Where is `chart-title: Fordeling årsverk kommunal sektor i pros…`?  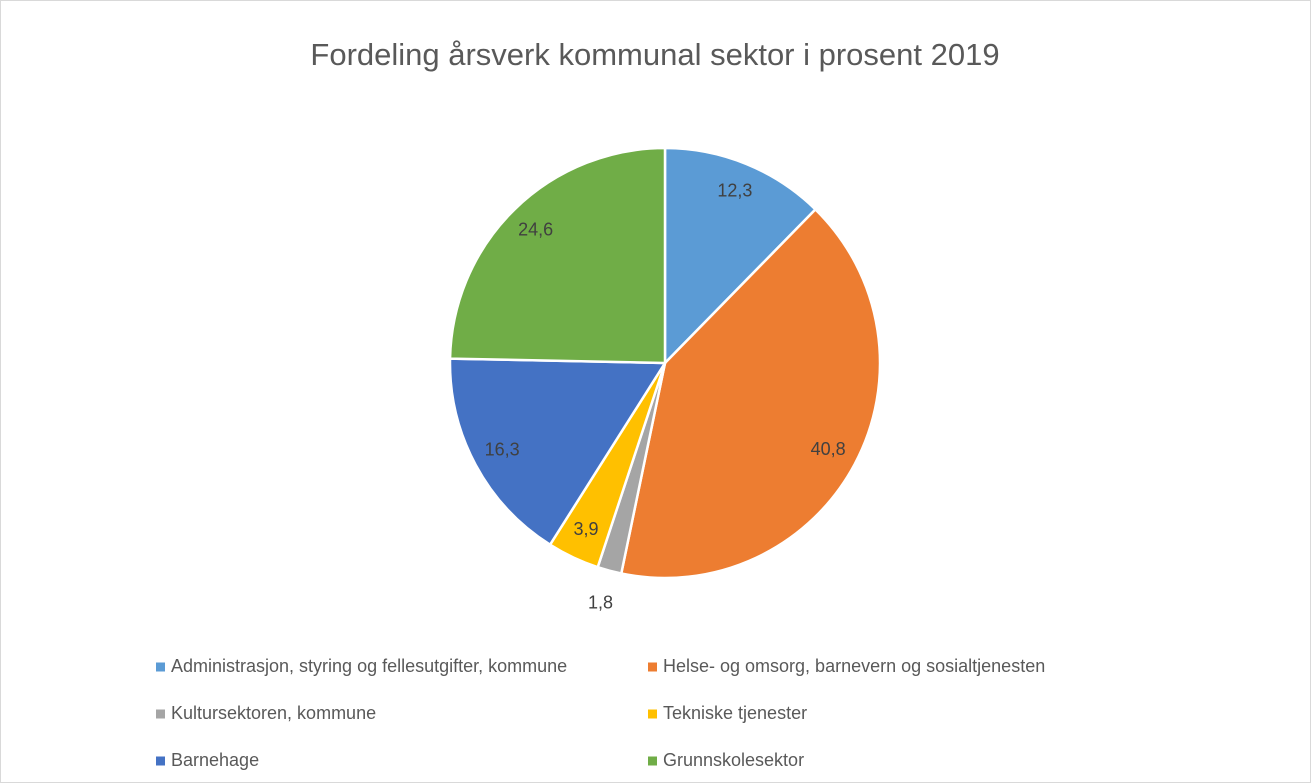
chart-title: Fordeling årsverk kommunal sektor i pros… is located at coordinates (654, 54).